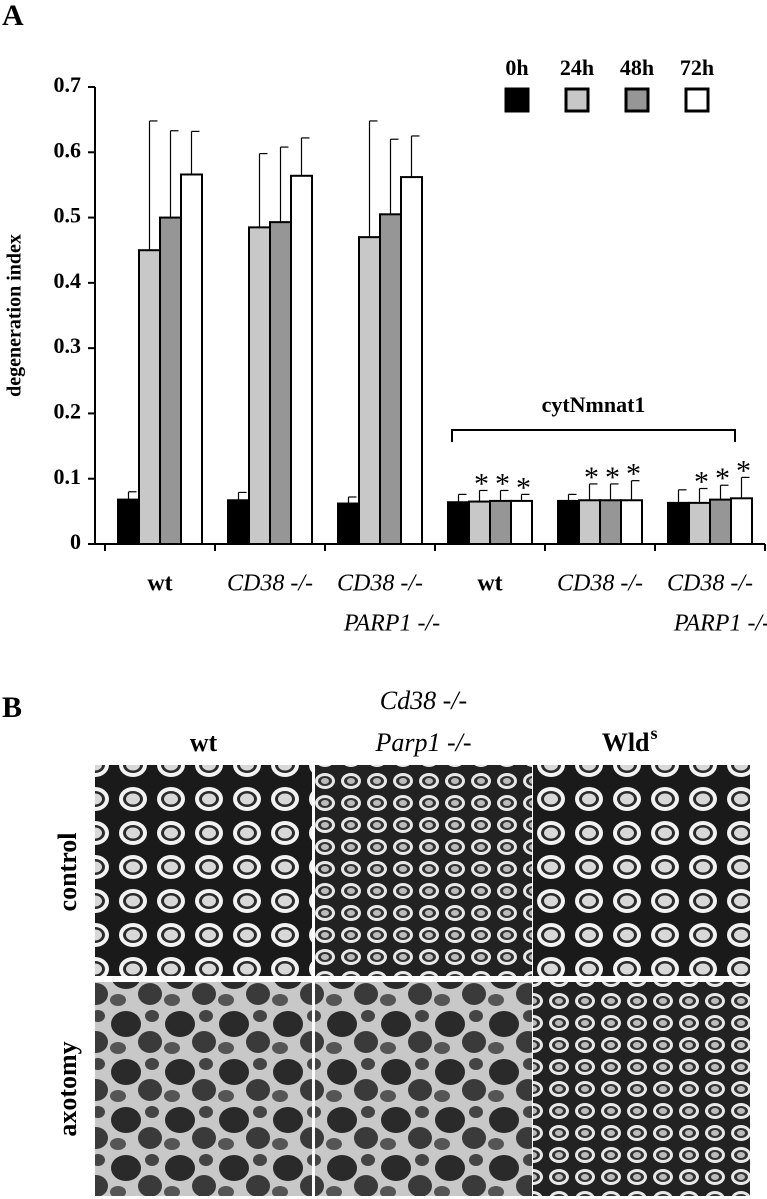 Image resolution: width=767 pixels, height=1199 pixels. What do you see at coordinates (697, 67) in the screenshot?
I see `legend-label: 72h` at bounding box center [697, 67].